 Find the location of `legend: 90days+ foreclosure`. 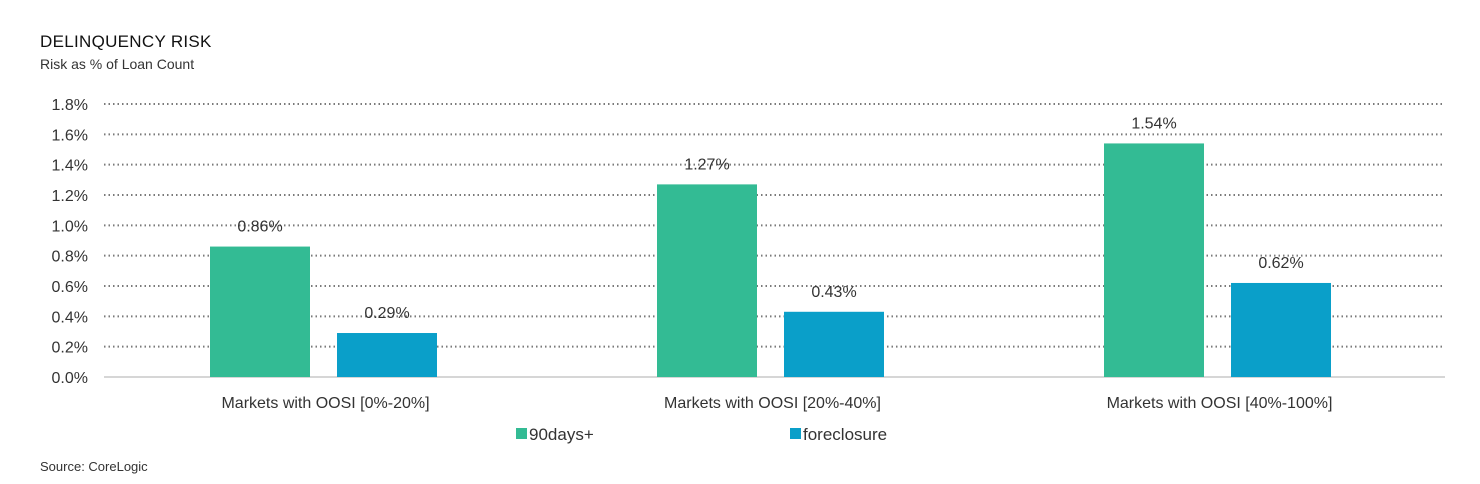

legend: 90days+ foreclosure is located at coordinates (701, 434).